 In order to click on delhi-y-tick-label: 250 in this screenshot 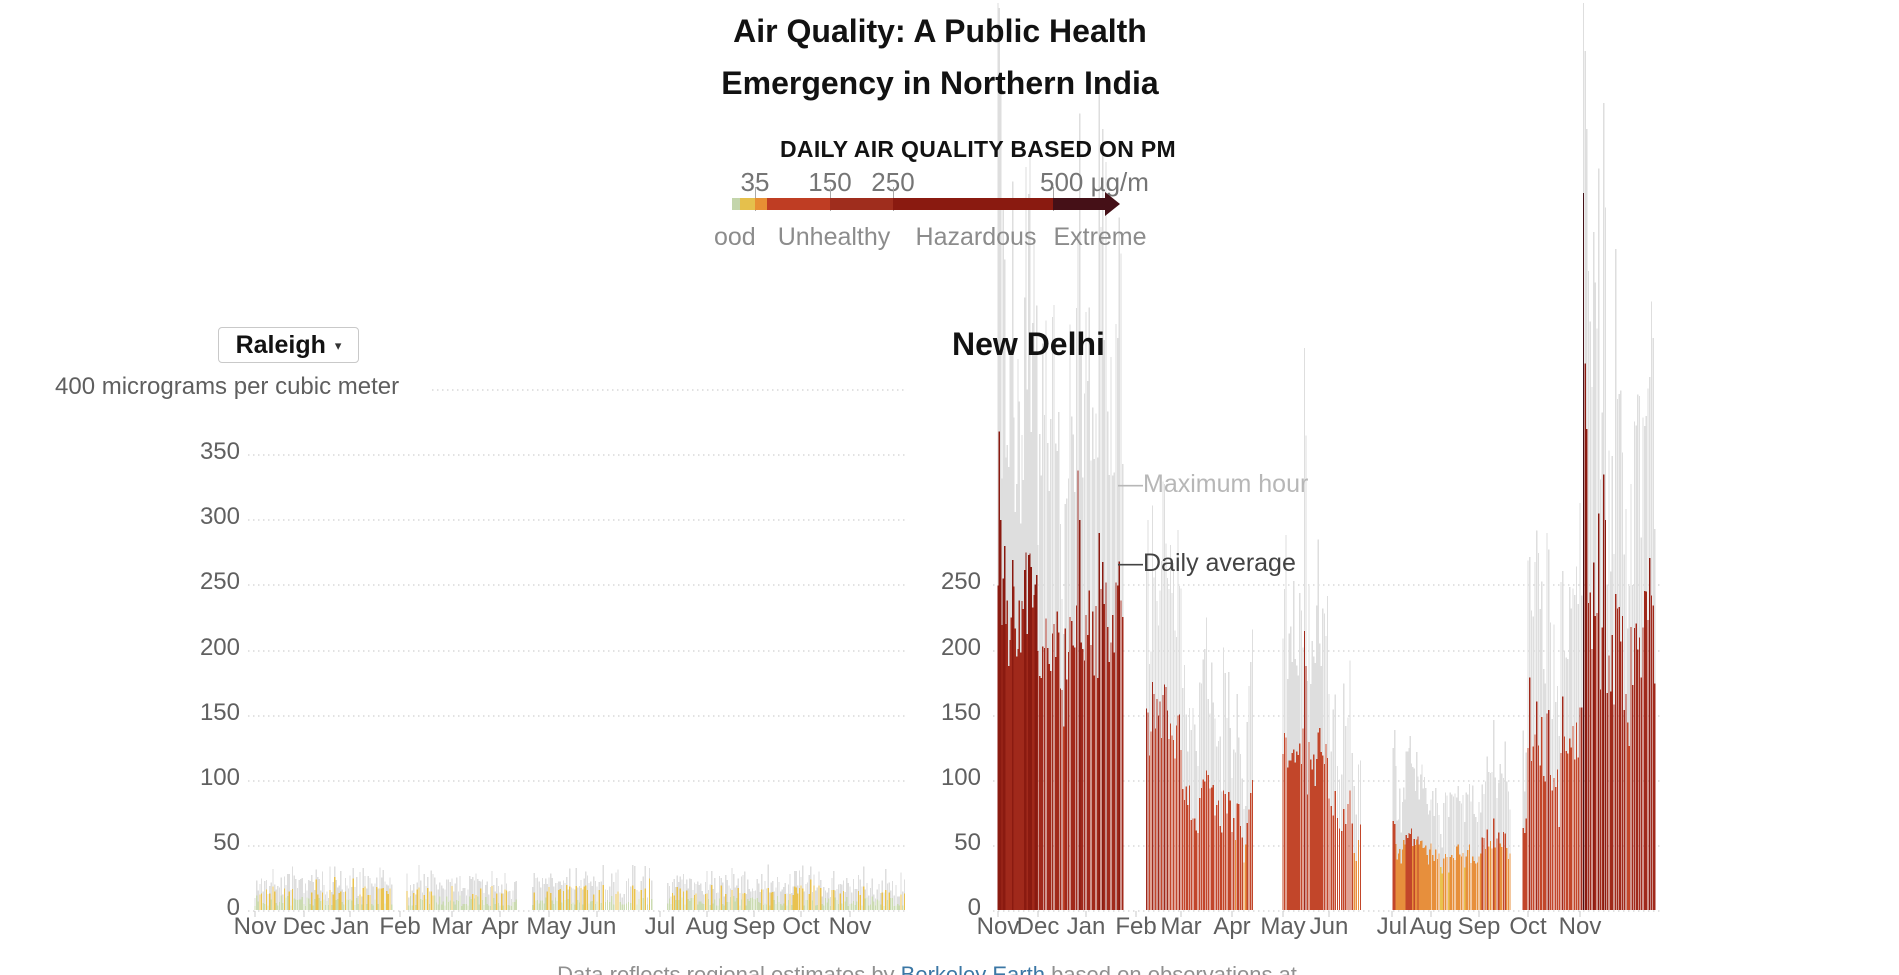, I will do `click(960, 581)`.